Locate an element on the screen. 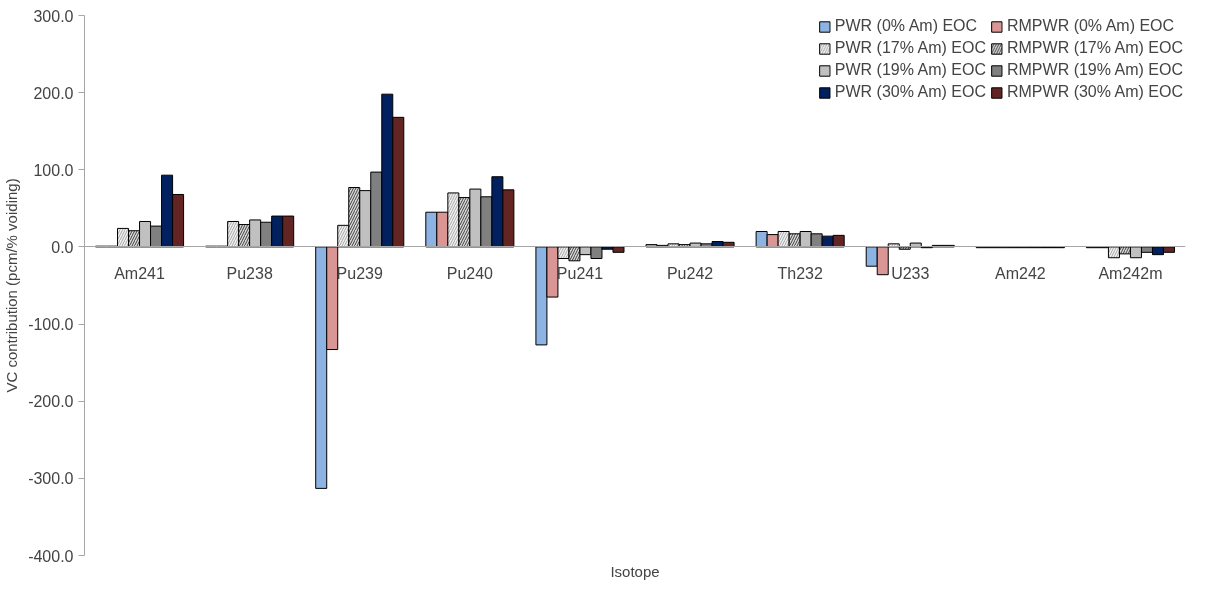 The height and width of the screenshot is (607, 1209). x-tick-label: Am242 is located at coordinates (1020, 273).